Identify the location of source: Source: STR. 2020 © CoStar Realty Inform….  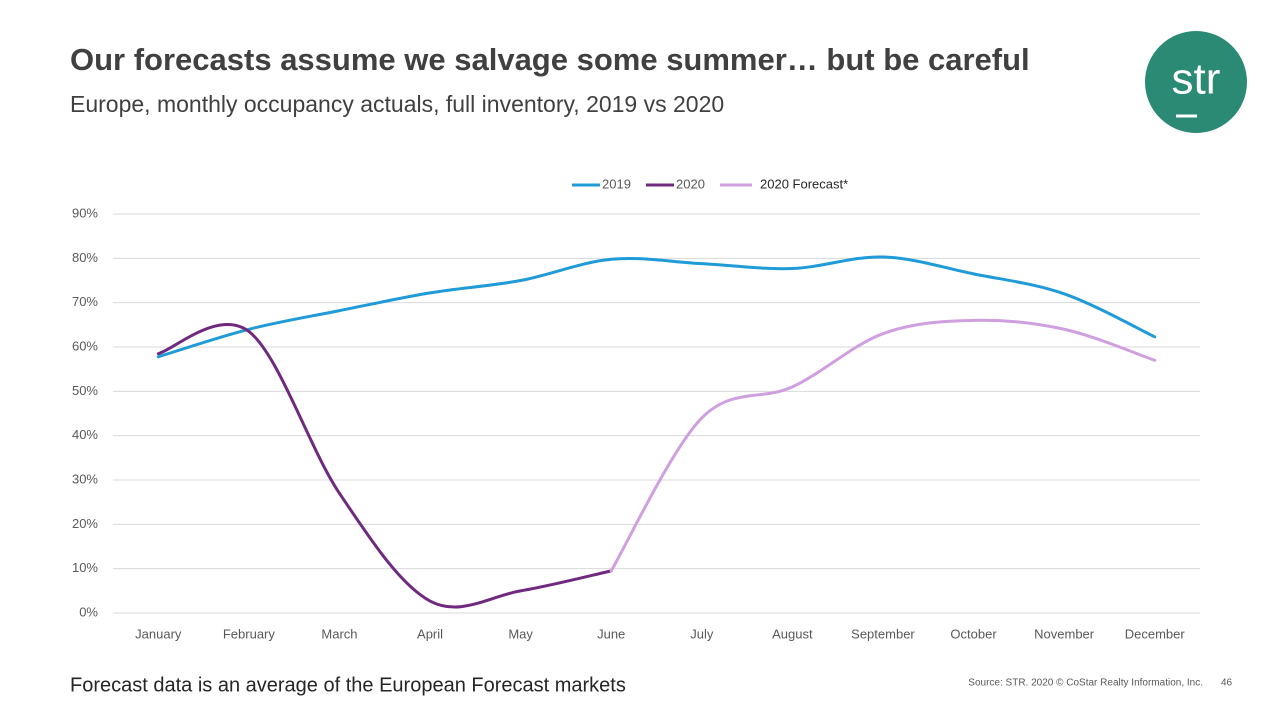
(1085, 683).